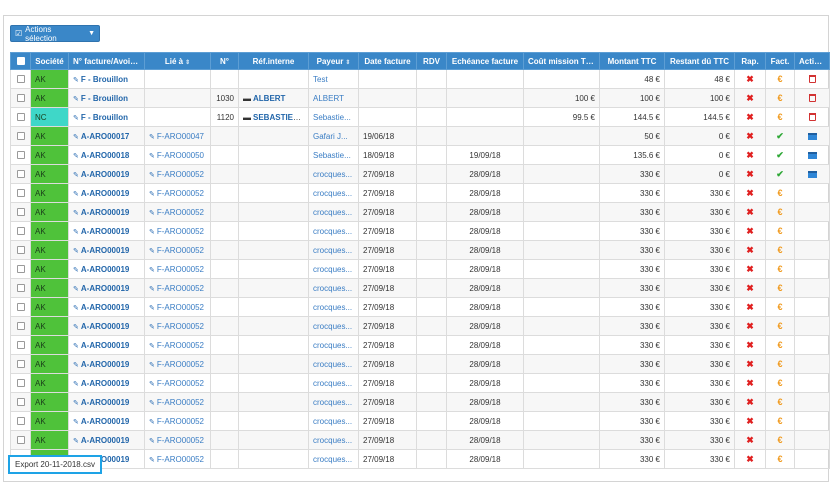  Describe the element at coordinates (812, 117) in the screenshot. I see `trash-icon` at that location.